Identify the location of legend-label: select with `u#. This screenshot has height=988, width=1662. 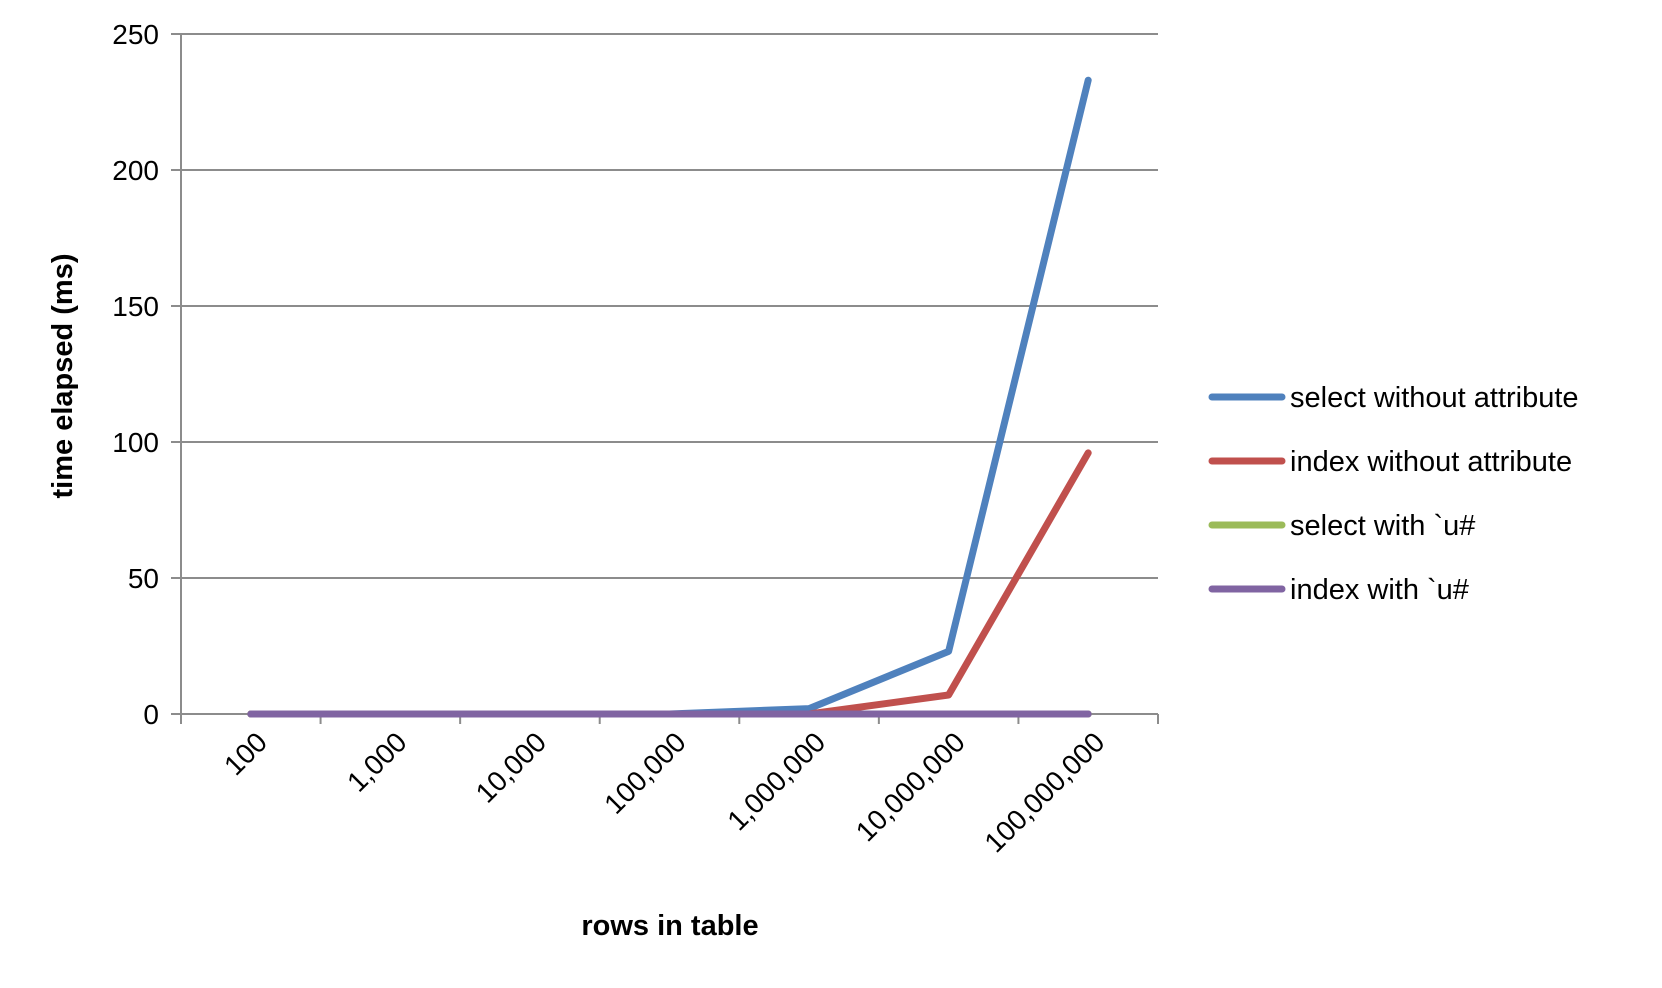
(1382, 526).